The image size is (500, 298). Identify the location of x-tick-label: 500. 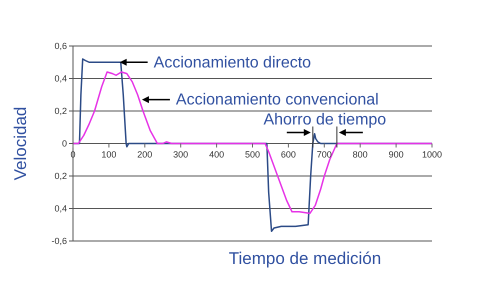
(252, 155).